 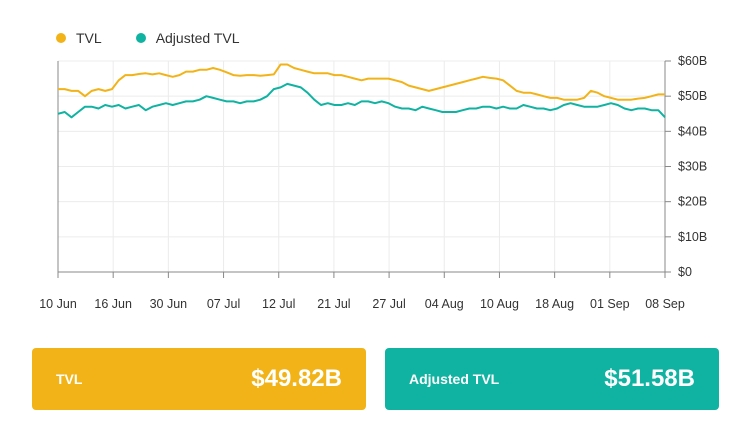 I want to click on x-tick-label: 10 Aug, so click(x=499, y=304).